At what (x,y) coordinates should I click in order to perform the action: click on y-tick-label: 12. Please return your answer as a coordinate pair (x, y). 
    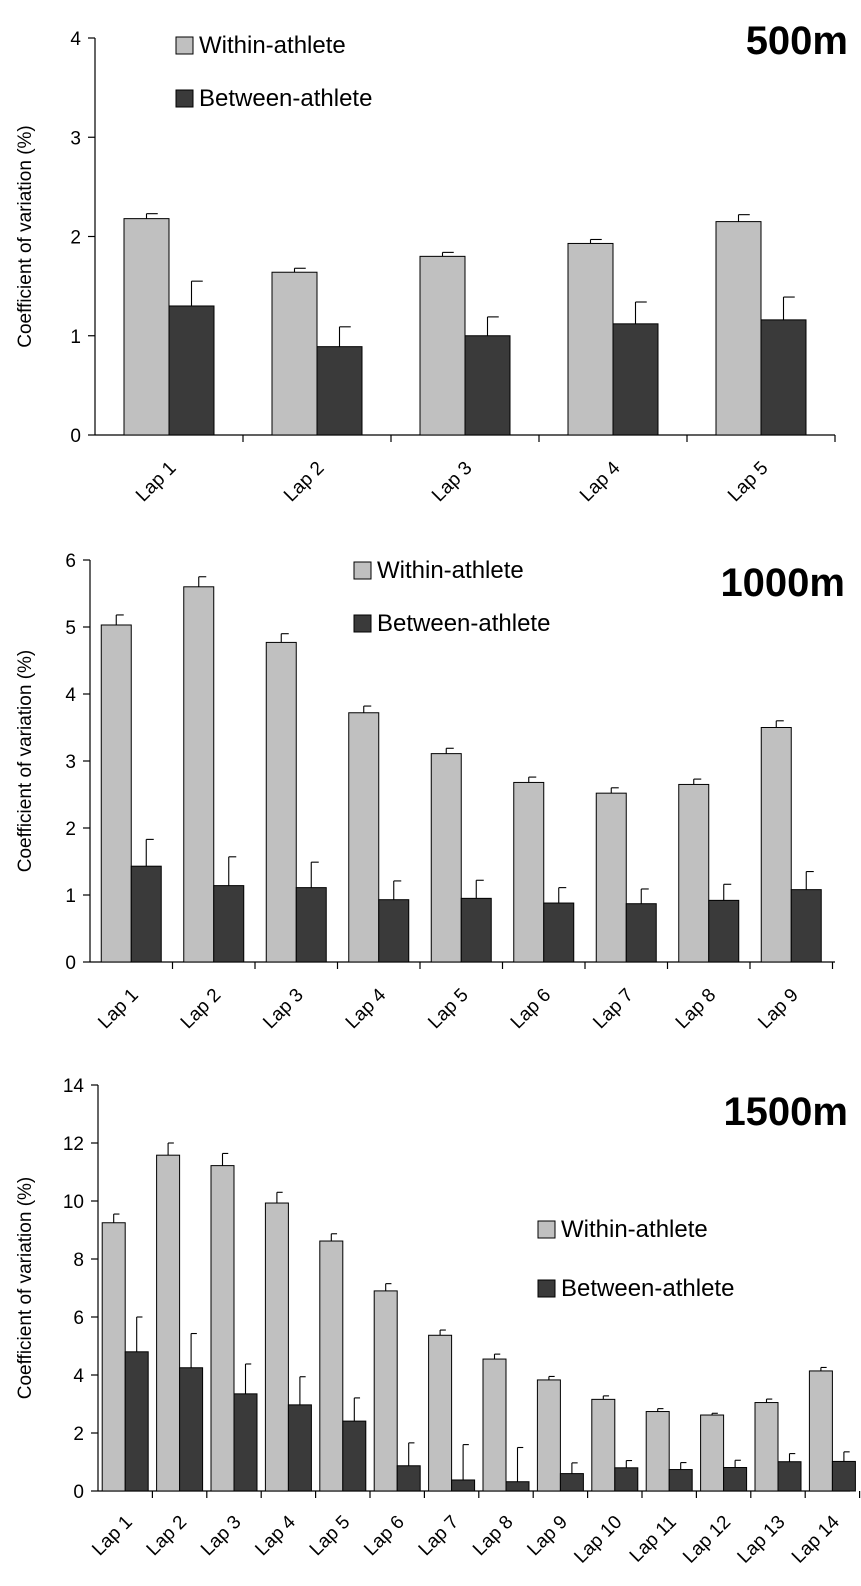
    Looking at the image, I should click on (73, 1144).